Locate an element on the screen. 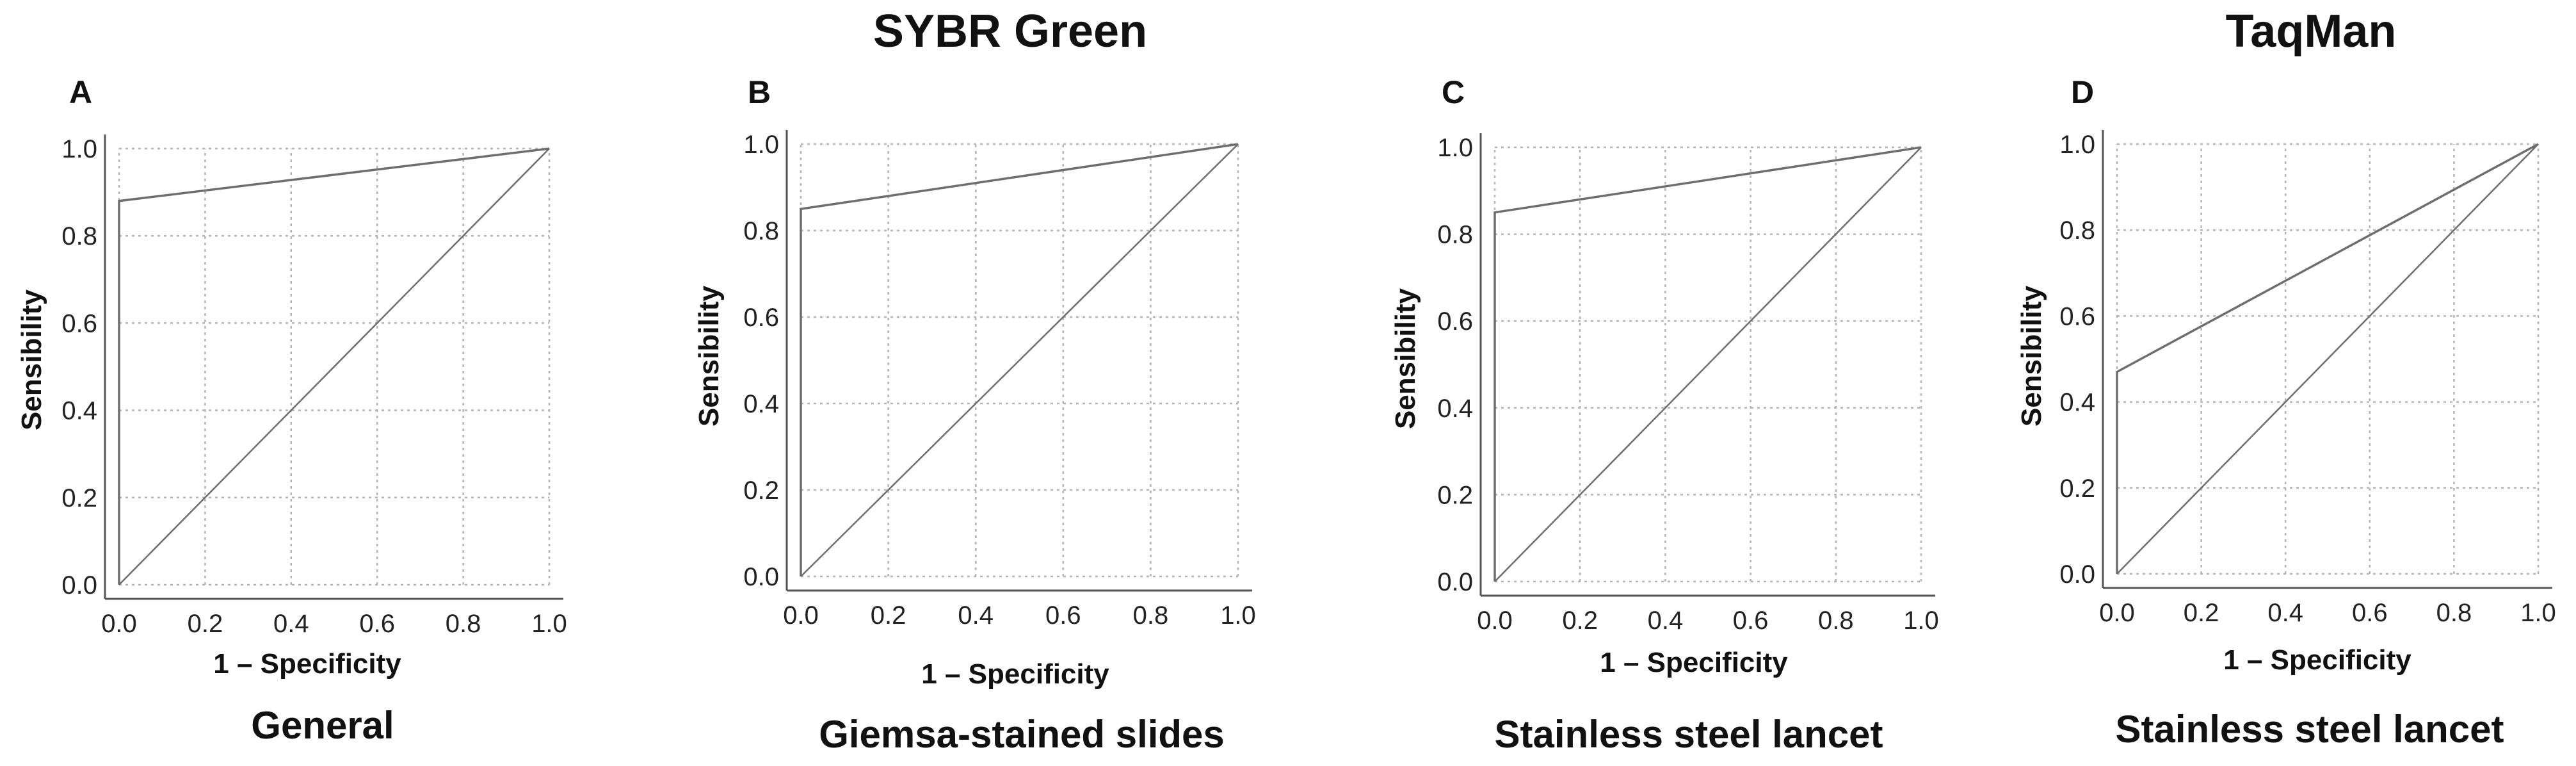 The image size is (2576, 766). group-title-sybr-green: SYBR Green is located at coordinates (1010, 32).